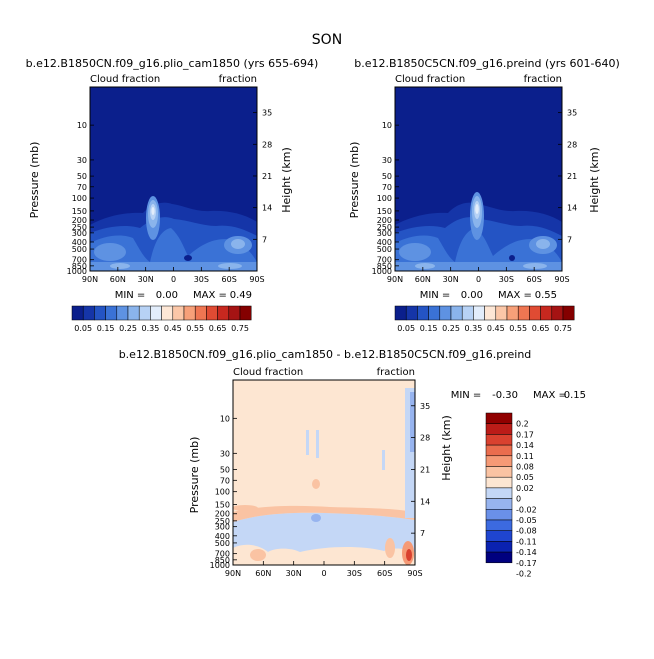 The image size is (654, 659). I want to click on diff-lower-neutral, so click(324, 554).